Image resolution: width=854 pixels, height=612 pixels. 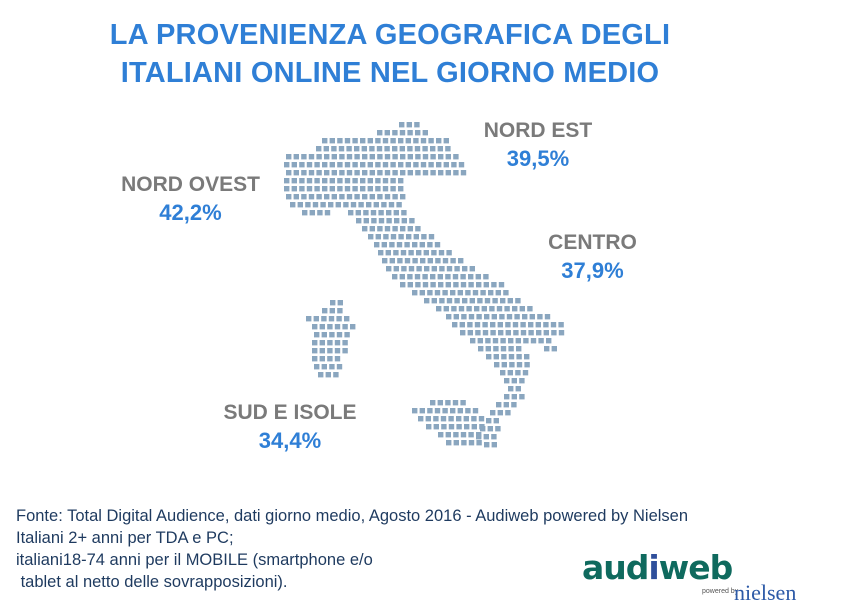 What do you see at coordinates (390, 35) in the screenshot?
I see `title-line-1: LA PROVENIENZA GEOGRAFICA DEGLI` at bounding box center [390, 35].